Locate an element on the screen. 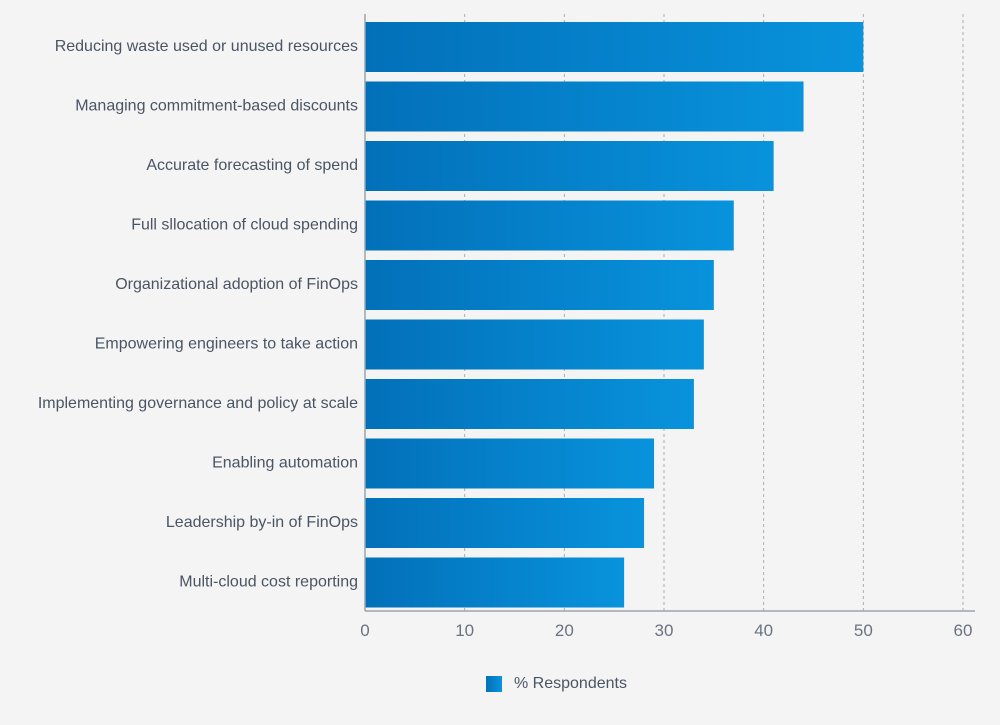  category-label: Reducing waste used or unused resources is located at coordinates (206, 46).